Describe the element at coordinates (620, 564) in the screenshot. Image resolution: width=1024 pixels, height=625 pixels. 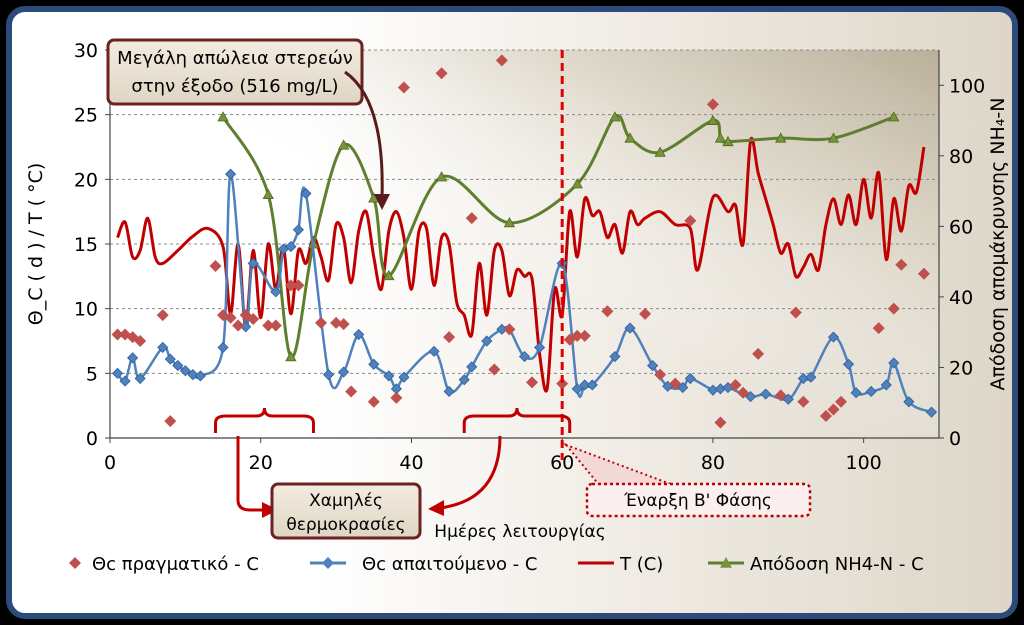
I see `legend-item: T (C)` at that location.